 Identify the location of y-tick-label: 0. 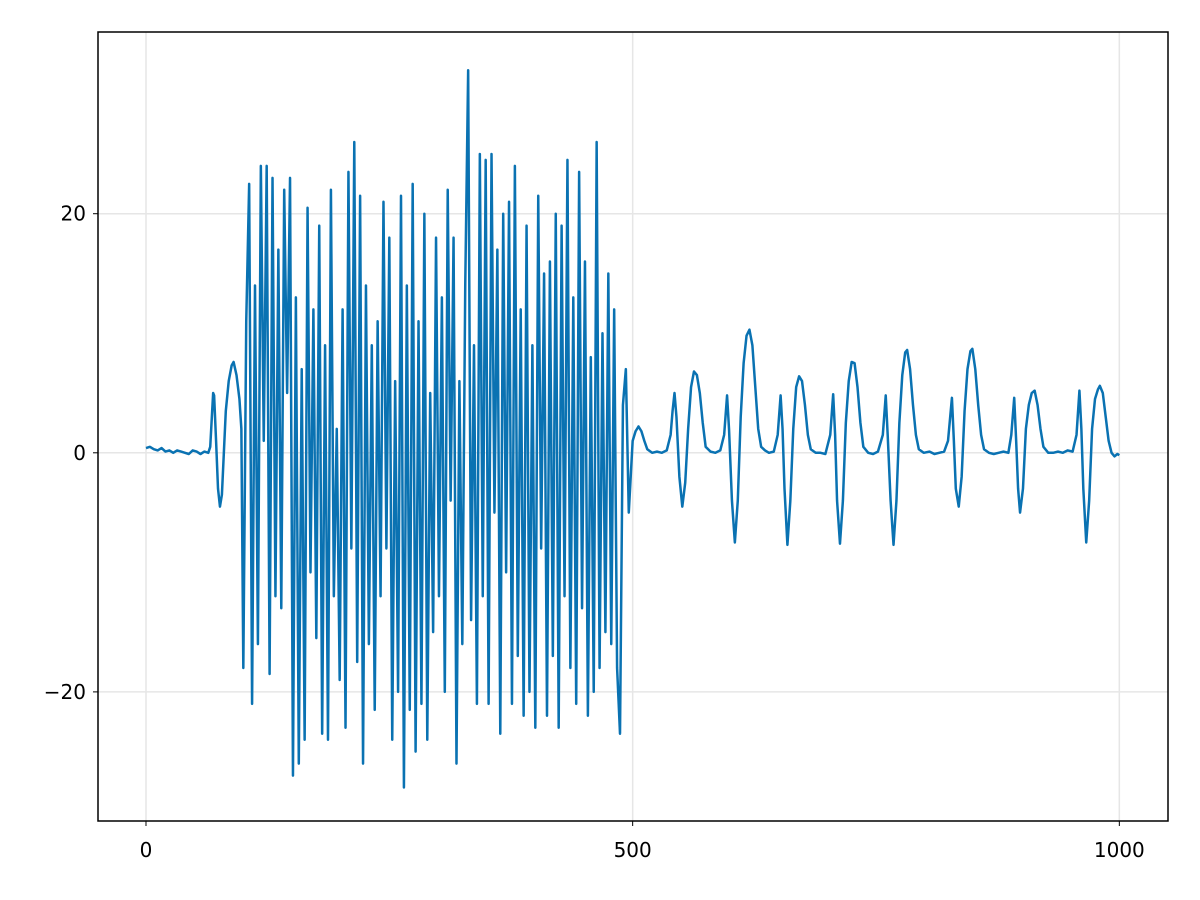
(79, 453).